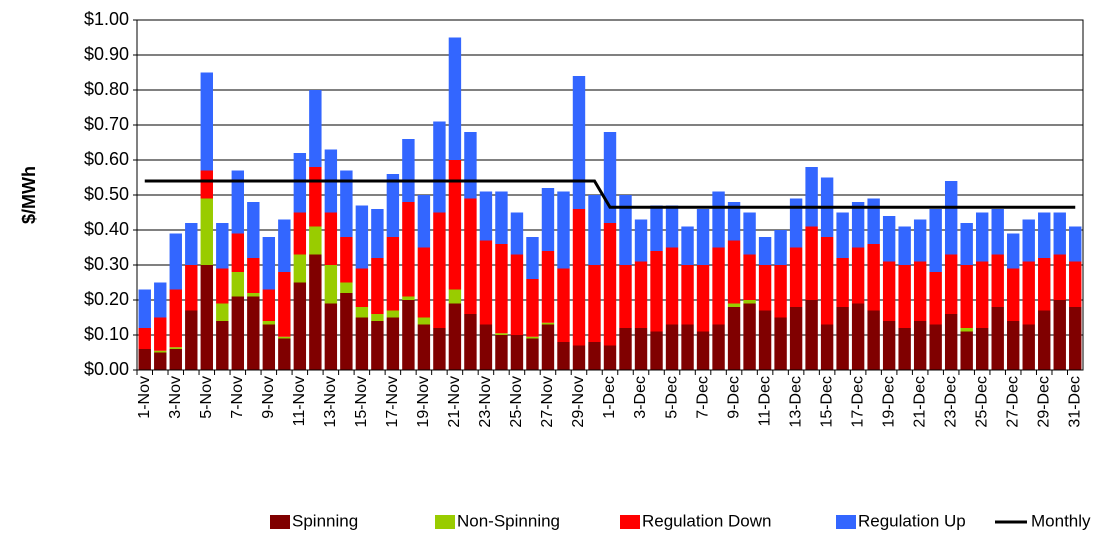 The width and height of the screenshot is (1094, 538). What do you see at coordinates (1074, 402) in the screenshot?
I see `x-tick-label: 31-Dec` at bounding box center [1074, 402].